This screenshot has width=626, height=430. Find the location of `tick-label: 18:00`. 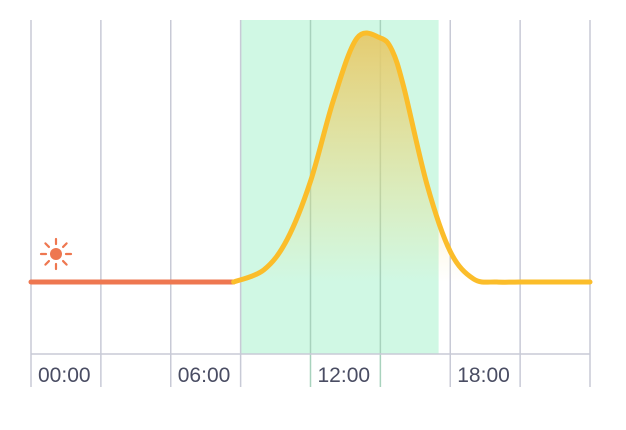

tick-label: 18:00 is located at coordinates (483, 375).